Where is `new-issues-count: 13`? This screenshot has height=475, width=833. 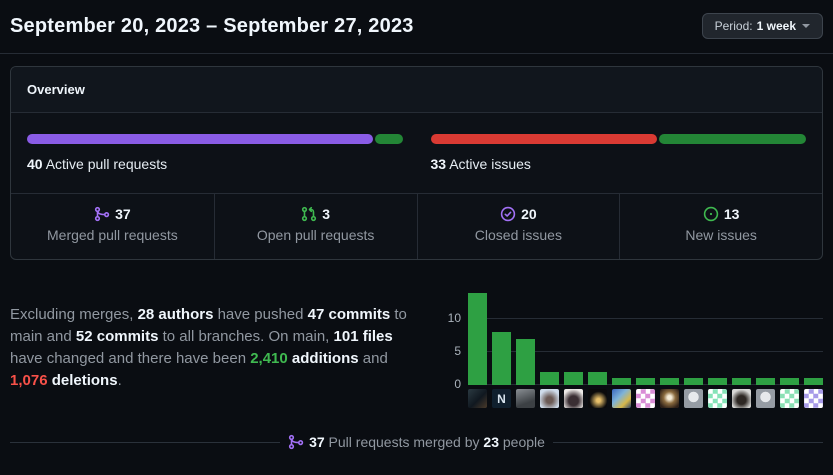
new-issues-count: 13 is located at coordinates (731, 214).